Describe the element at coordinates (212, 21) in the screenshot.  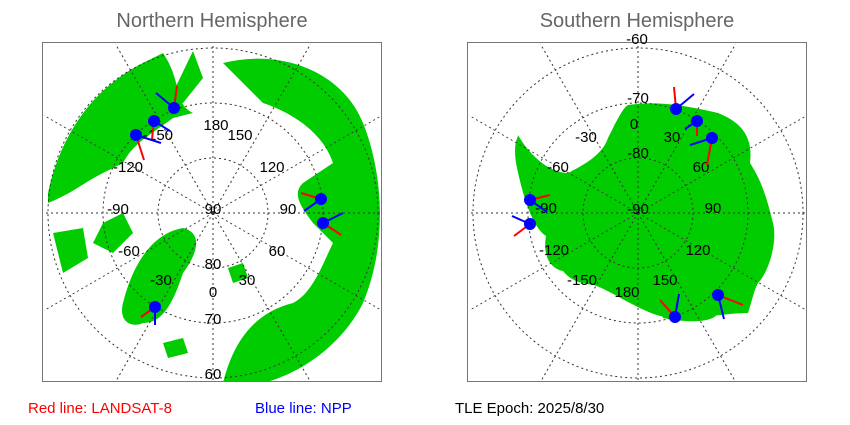
I see `north-title: Northern Hemisphere` at that location.